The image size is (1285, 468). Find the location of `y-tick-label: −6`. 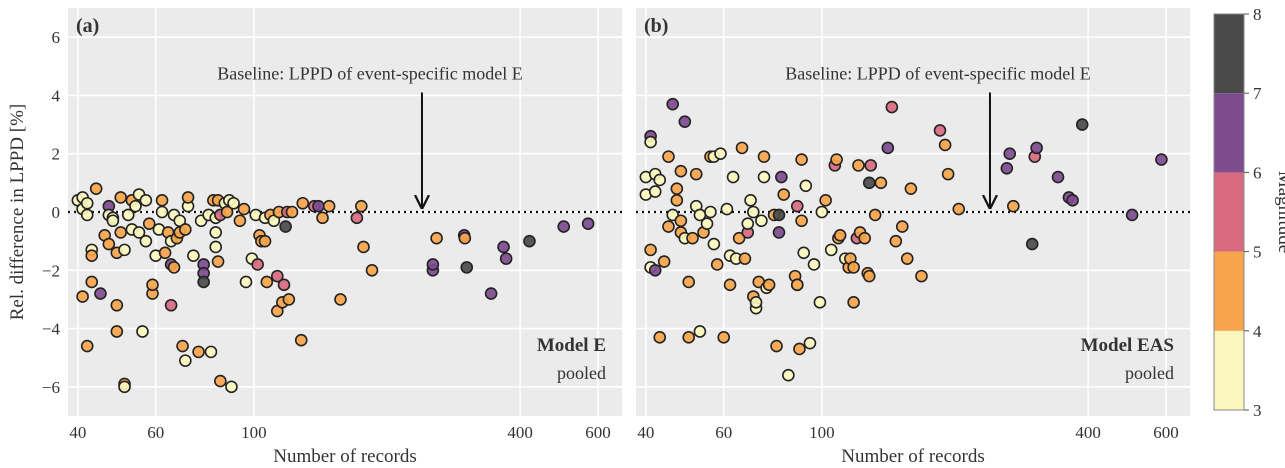

y-tick-label: −6 is located at coordinates (51, 387).